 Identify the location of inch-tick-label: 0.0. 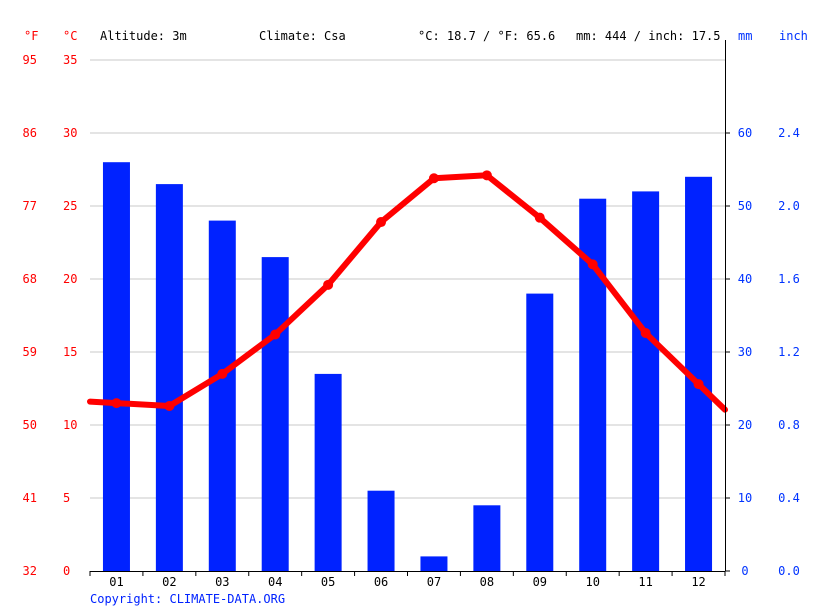
(789, 571).